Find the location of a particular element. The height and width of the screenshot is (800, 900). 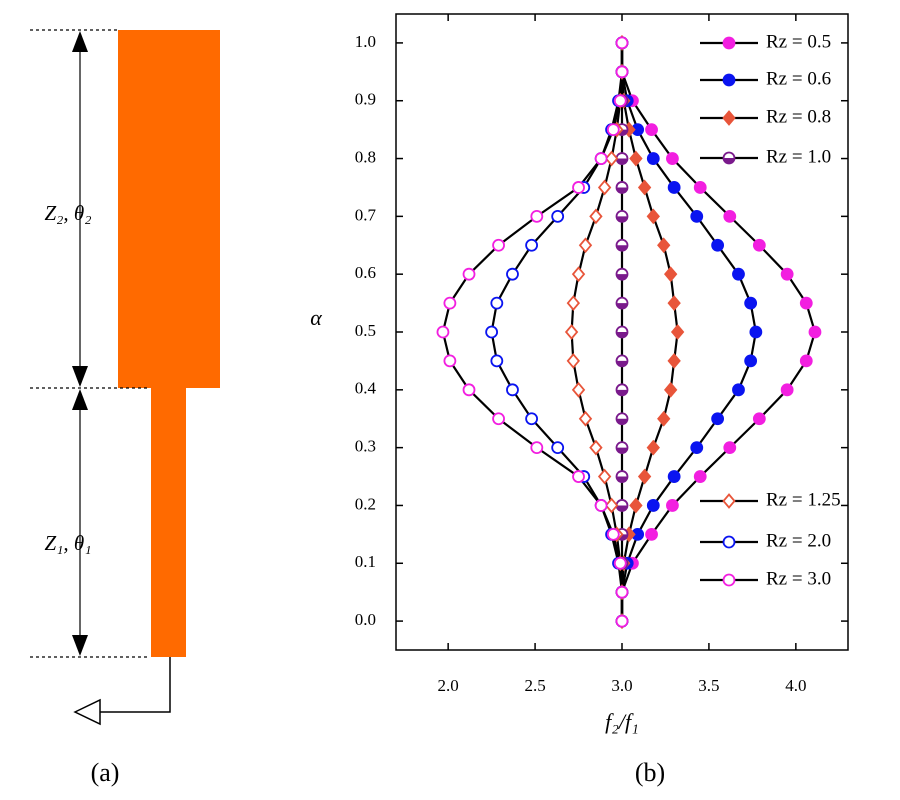

legend-entry: Rz = 2.0 is located at coordinates (765, 540).